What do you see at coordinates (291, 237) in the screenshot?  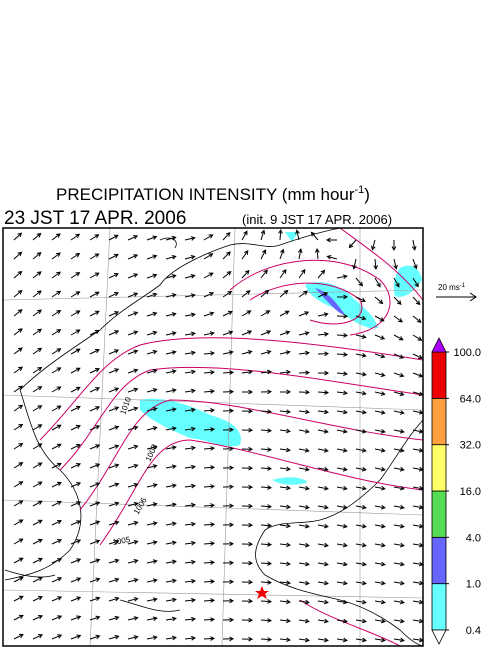 I see `precip-area` at bounding box center [291, 237].